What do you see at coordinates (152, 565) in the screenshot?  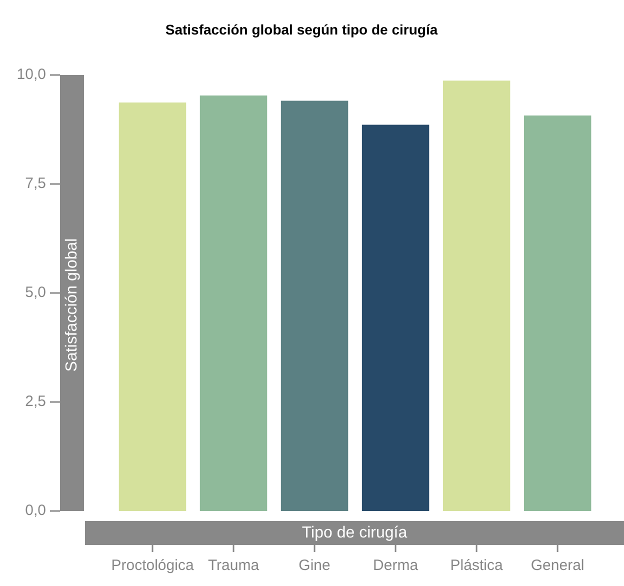 I see `x-tick-label: Proctológica` at bounding box center [152, 565].